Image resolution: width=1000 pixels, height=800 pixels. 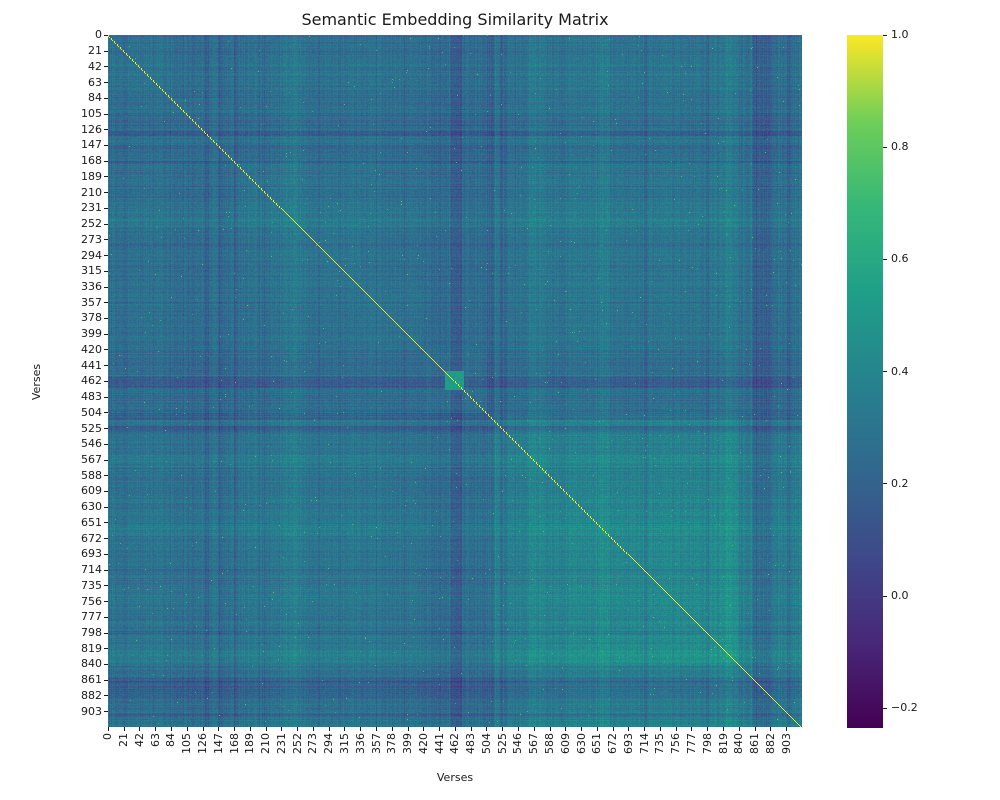 I want to click on x-tick-label: 42, so click(x=139, y=740).